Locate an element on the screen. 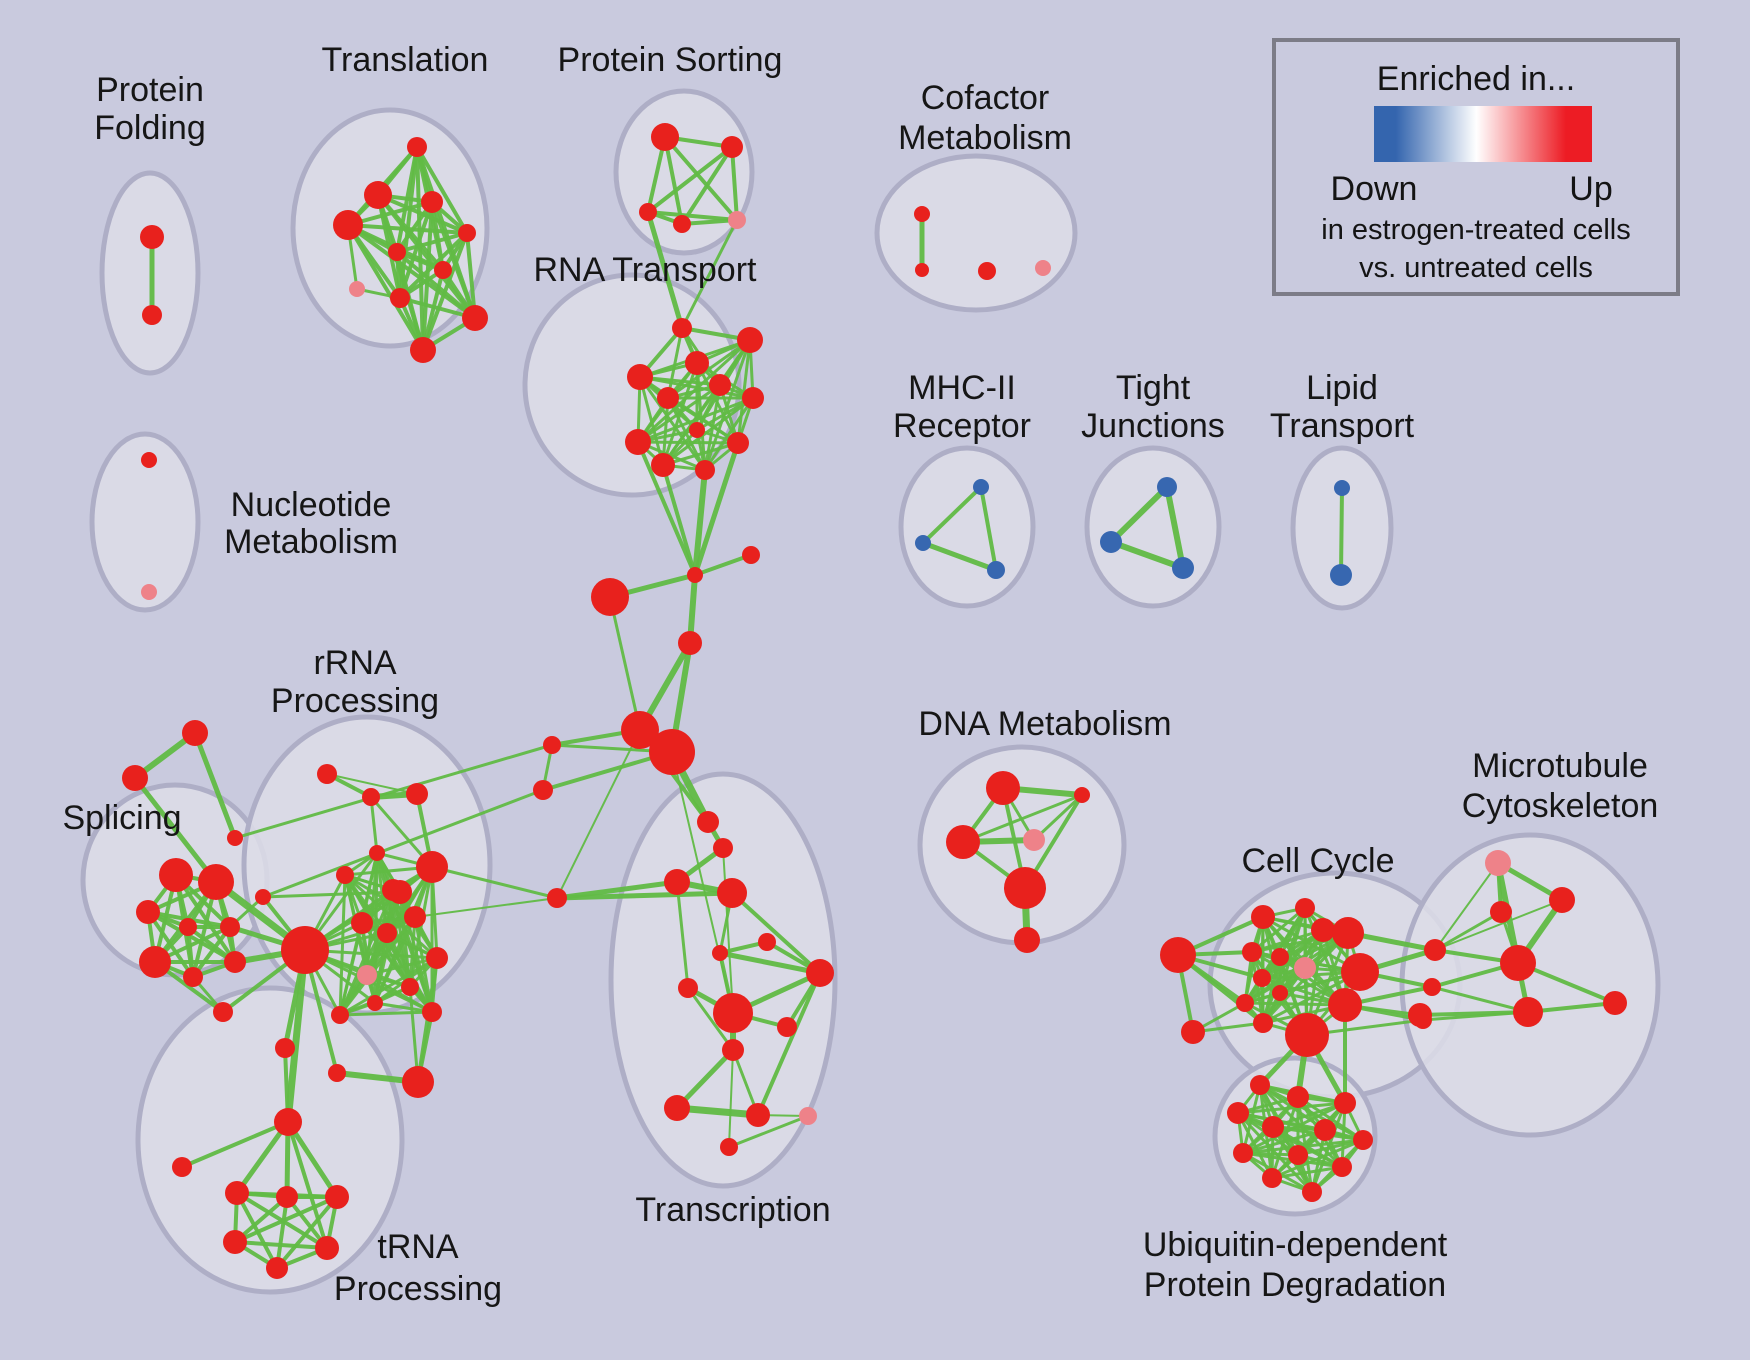 This screenshot has height=1360, width=1750. cluster-label-protein-folding: Protein is located at coordinates (150, 90).